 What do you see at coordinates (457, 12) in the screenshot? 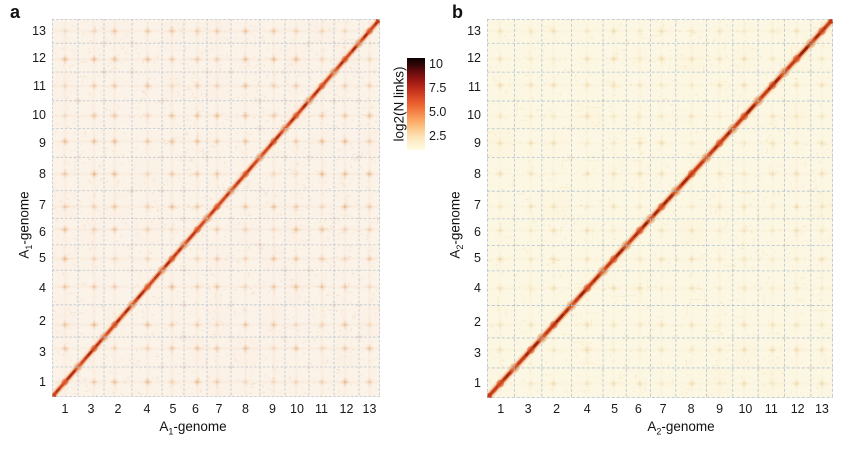
I see `panel-b-letter: b` at bounding box center [457, 12].